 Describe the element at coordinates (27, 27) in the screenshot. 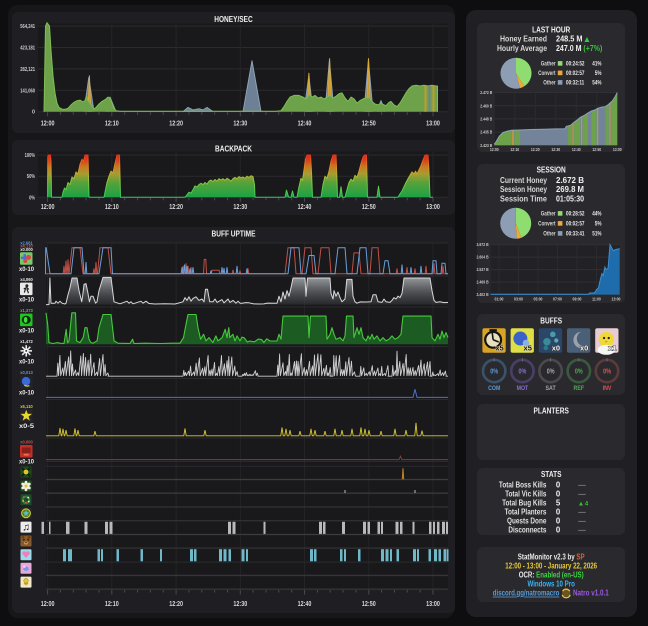

I see `svg-text: 564,241` at that location.